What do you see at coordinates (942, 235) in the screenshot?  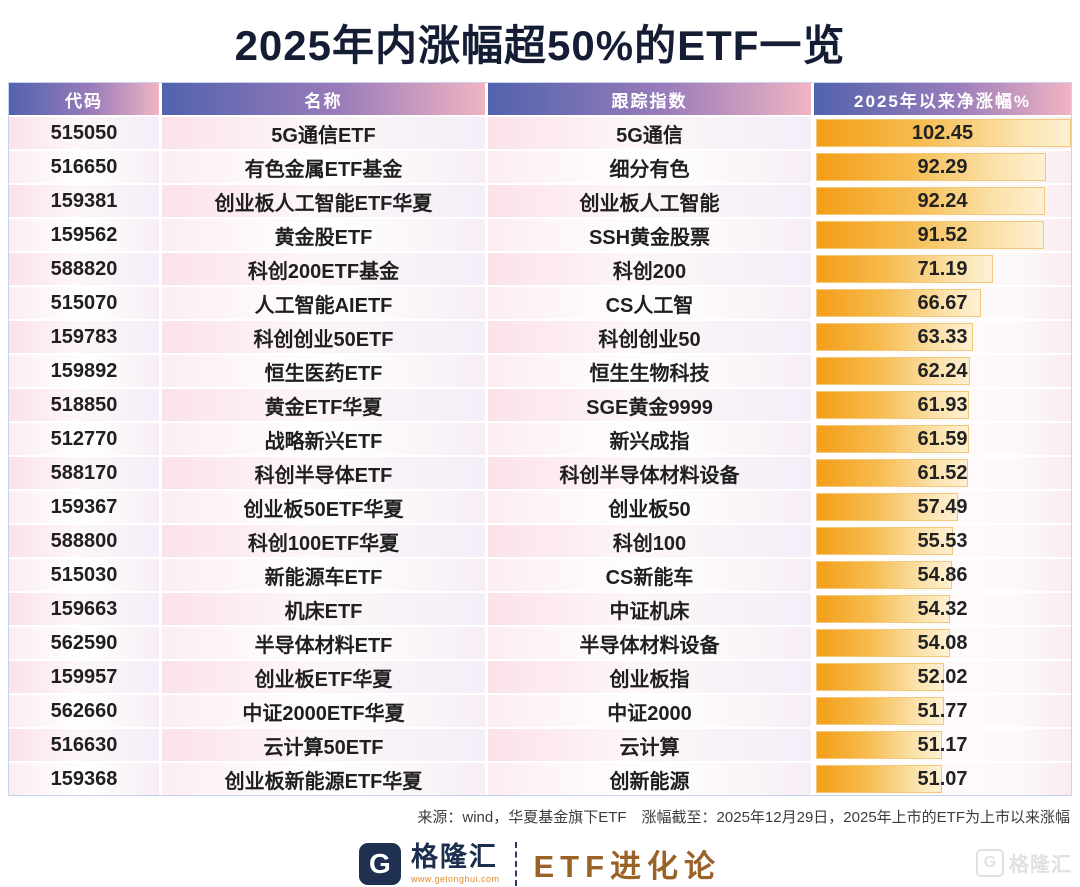 I see `gain-cell: 91.52` at bounding box center [942, 235].